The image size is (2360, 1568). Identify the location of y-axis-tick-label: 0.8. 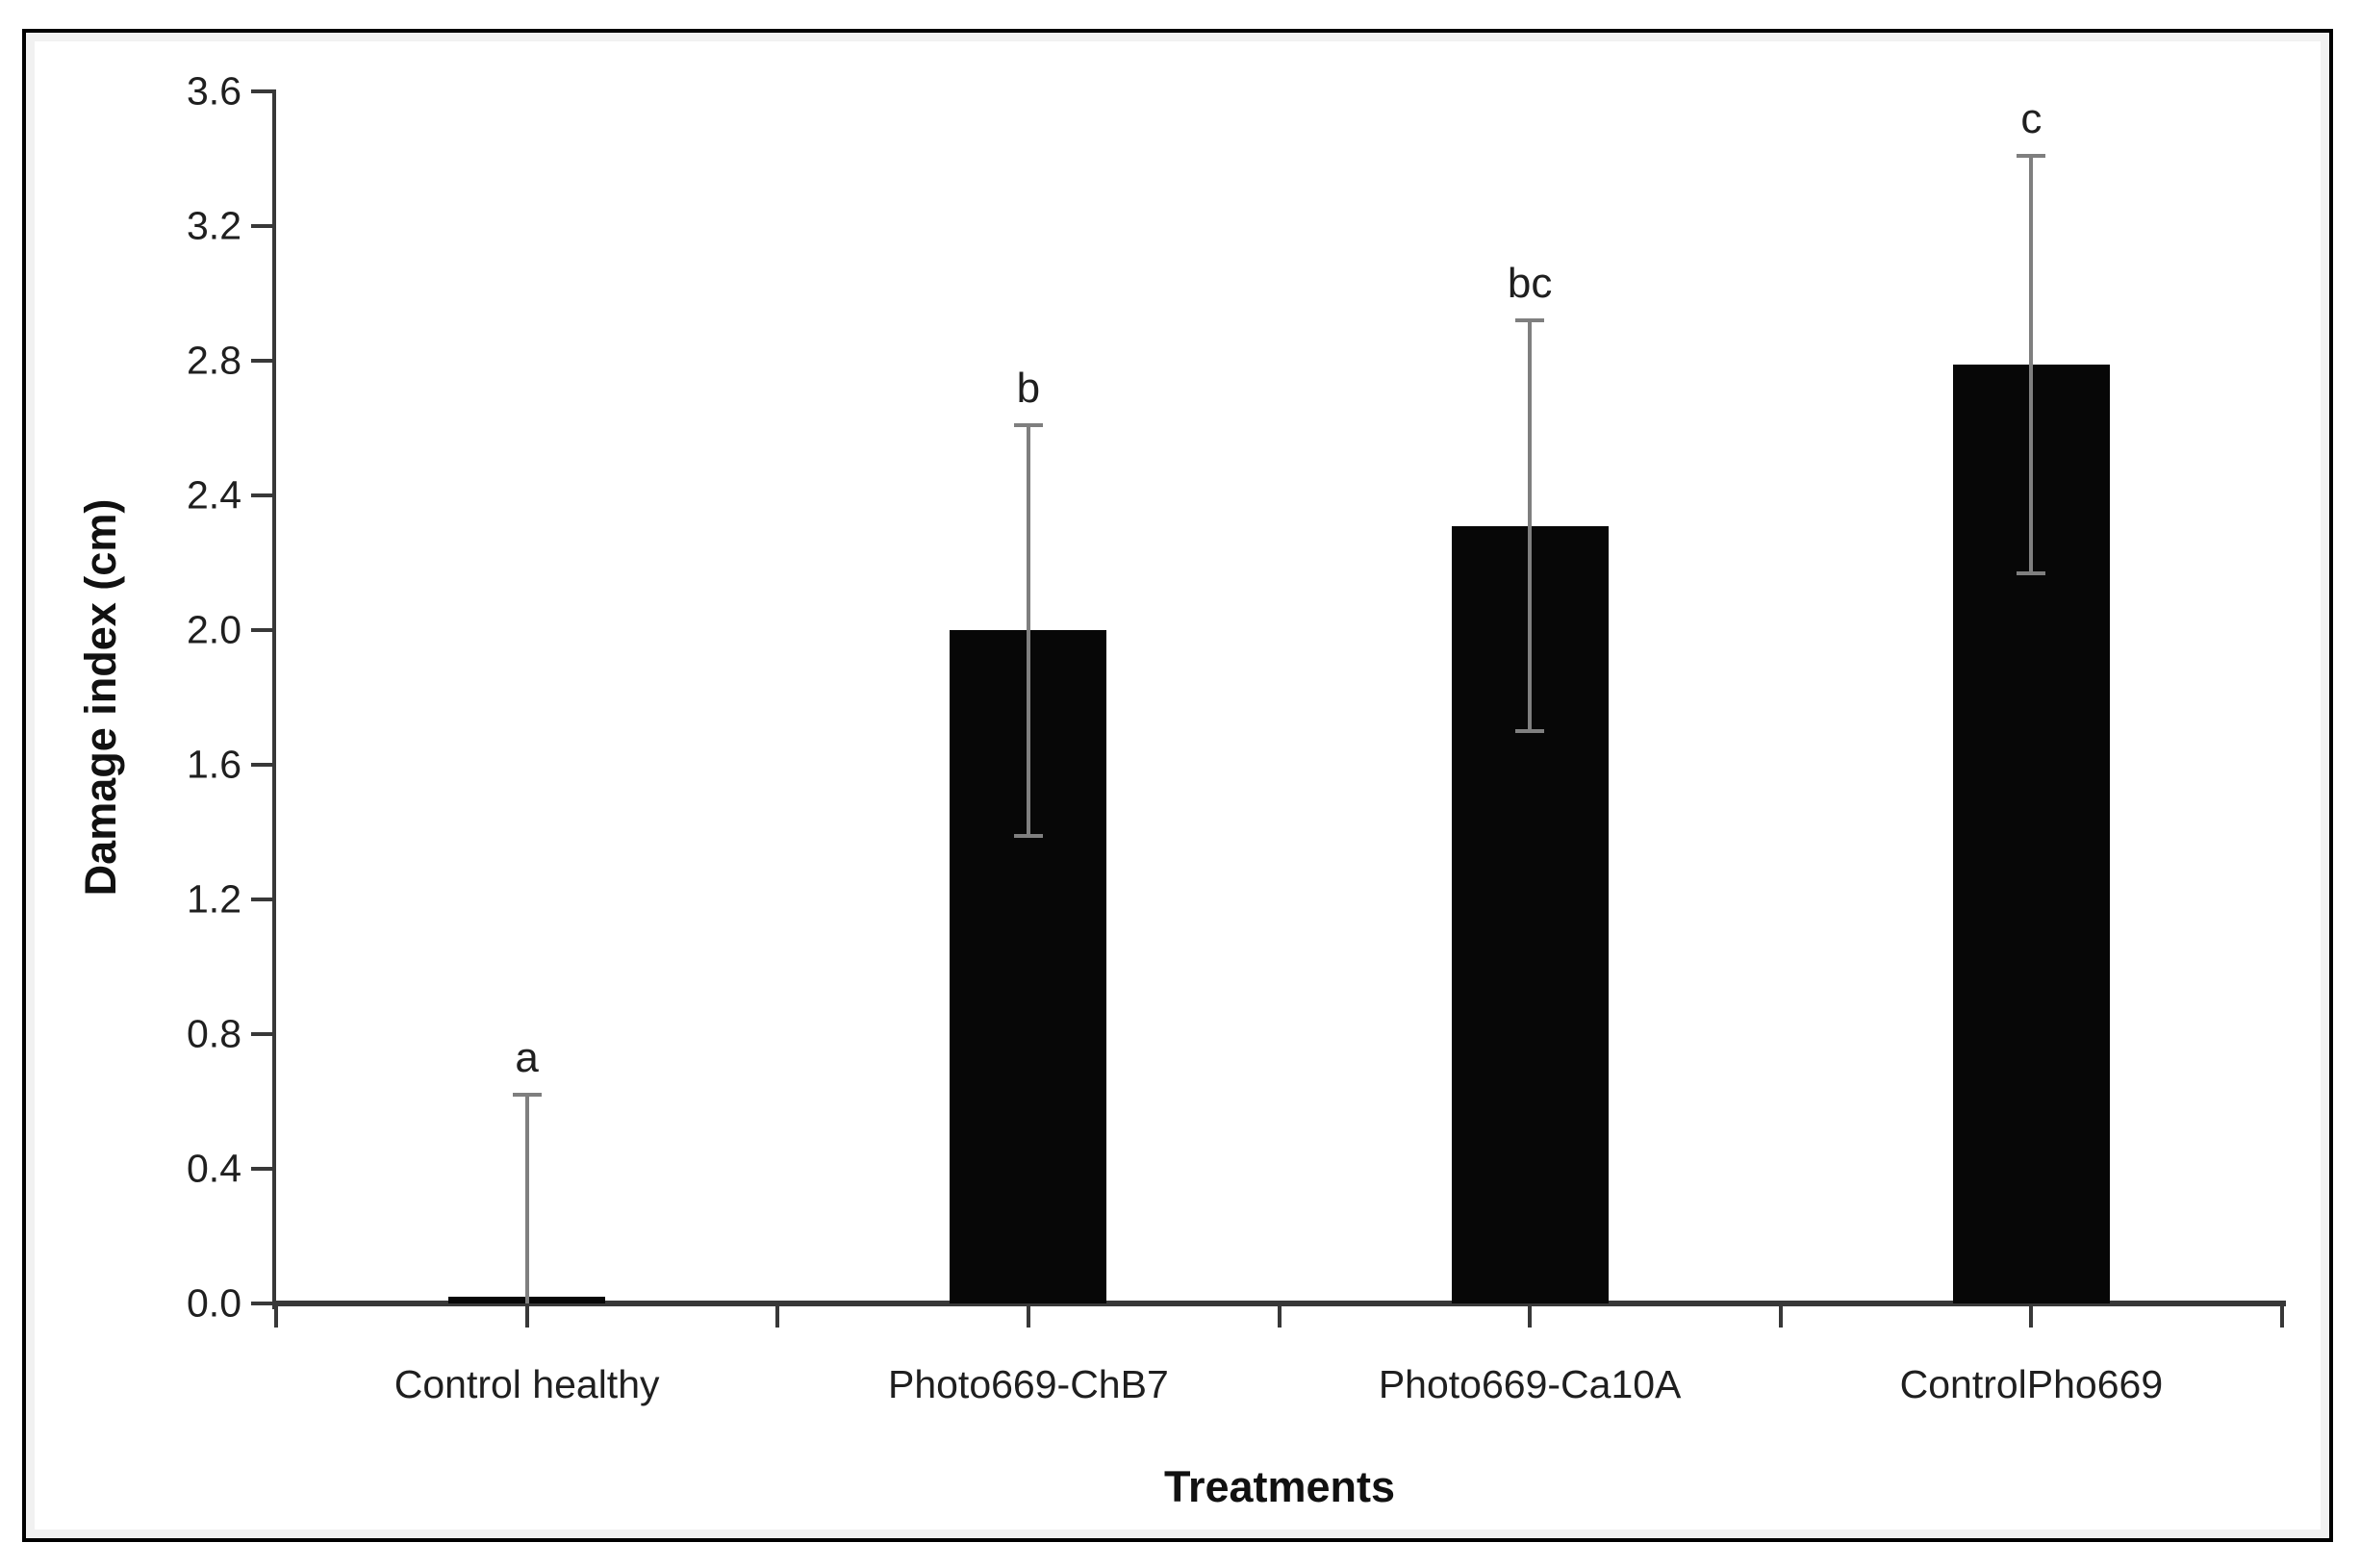
(214, 1033).